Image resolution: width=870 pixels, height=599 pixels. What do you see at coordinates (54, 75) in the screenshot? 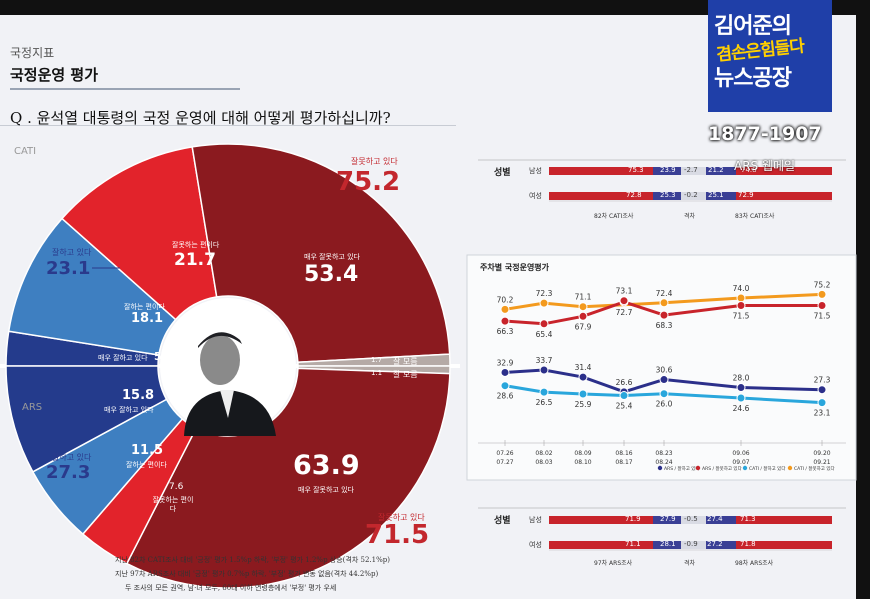
I see `page-title: 국정운영 평가` at bounding box center [54, 75].